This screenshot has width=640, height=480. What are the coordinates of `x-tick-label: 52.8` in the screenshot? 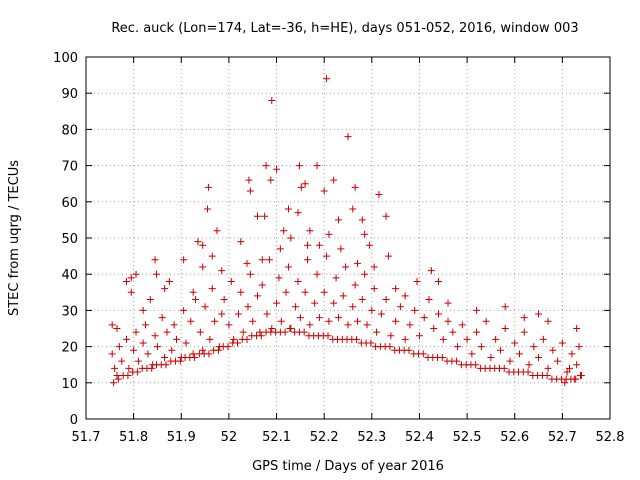 It's located at (610, 437).